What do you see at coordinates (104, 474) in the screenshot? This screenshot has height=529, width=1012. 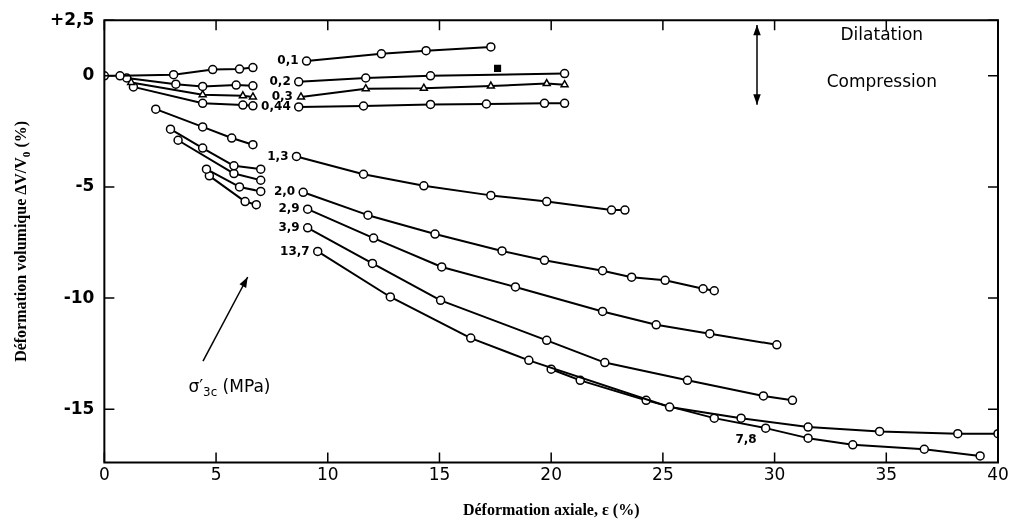 I see `x-tick-label: 0` at bounding box center [104, 474].